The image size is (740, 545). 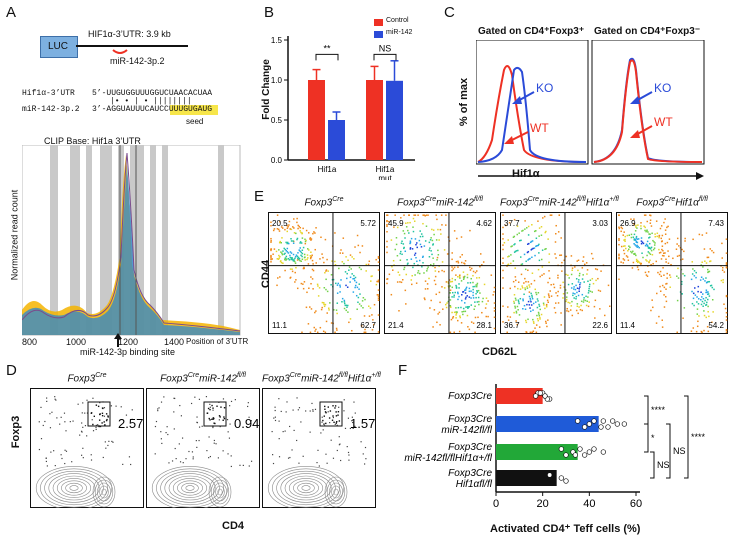 I want to click on clip-tick-1400: 1400, so click(x=174, y=342).